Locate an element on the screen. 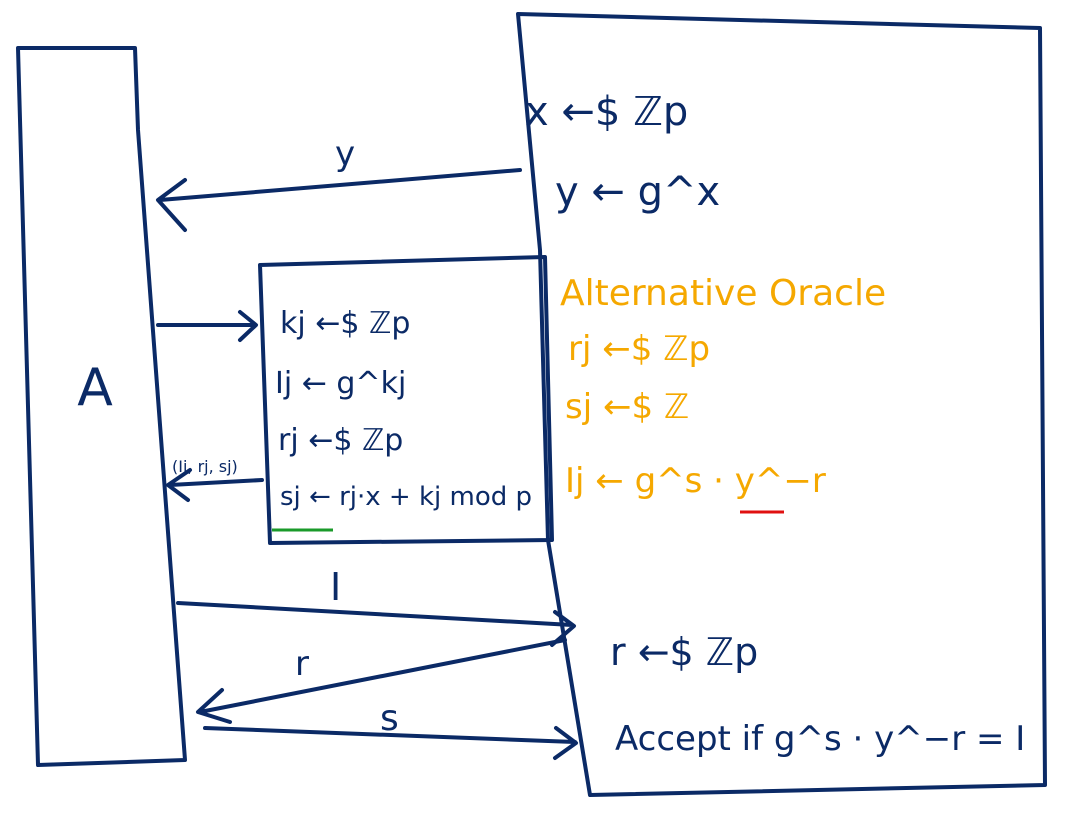 The image size is (1074, 813). adversary-box is located at coordinates (101, 406).